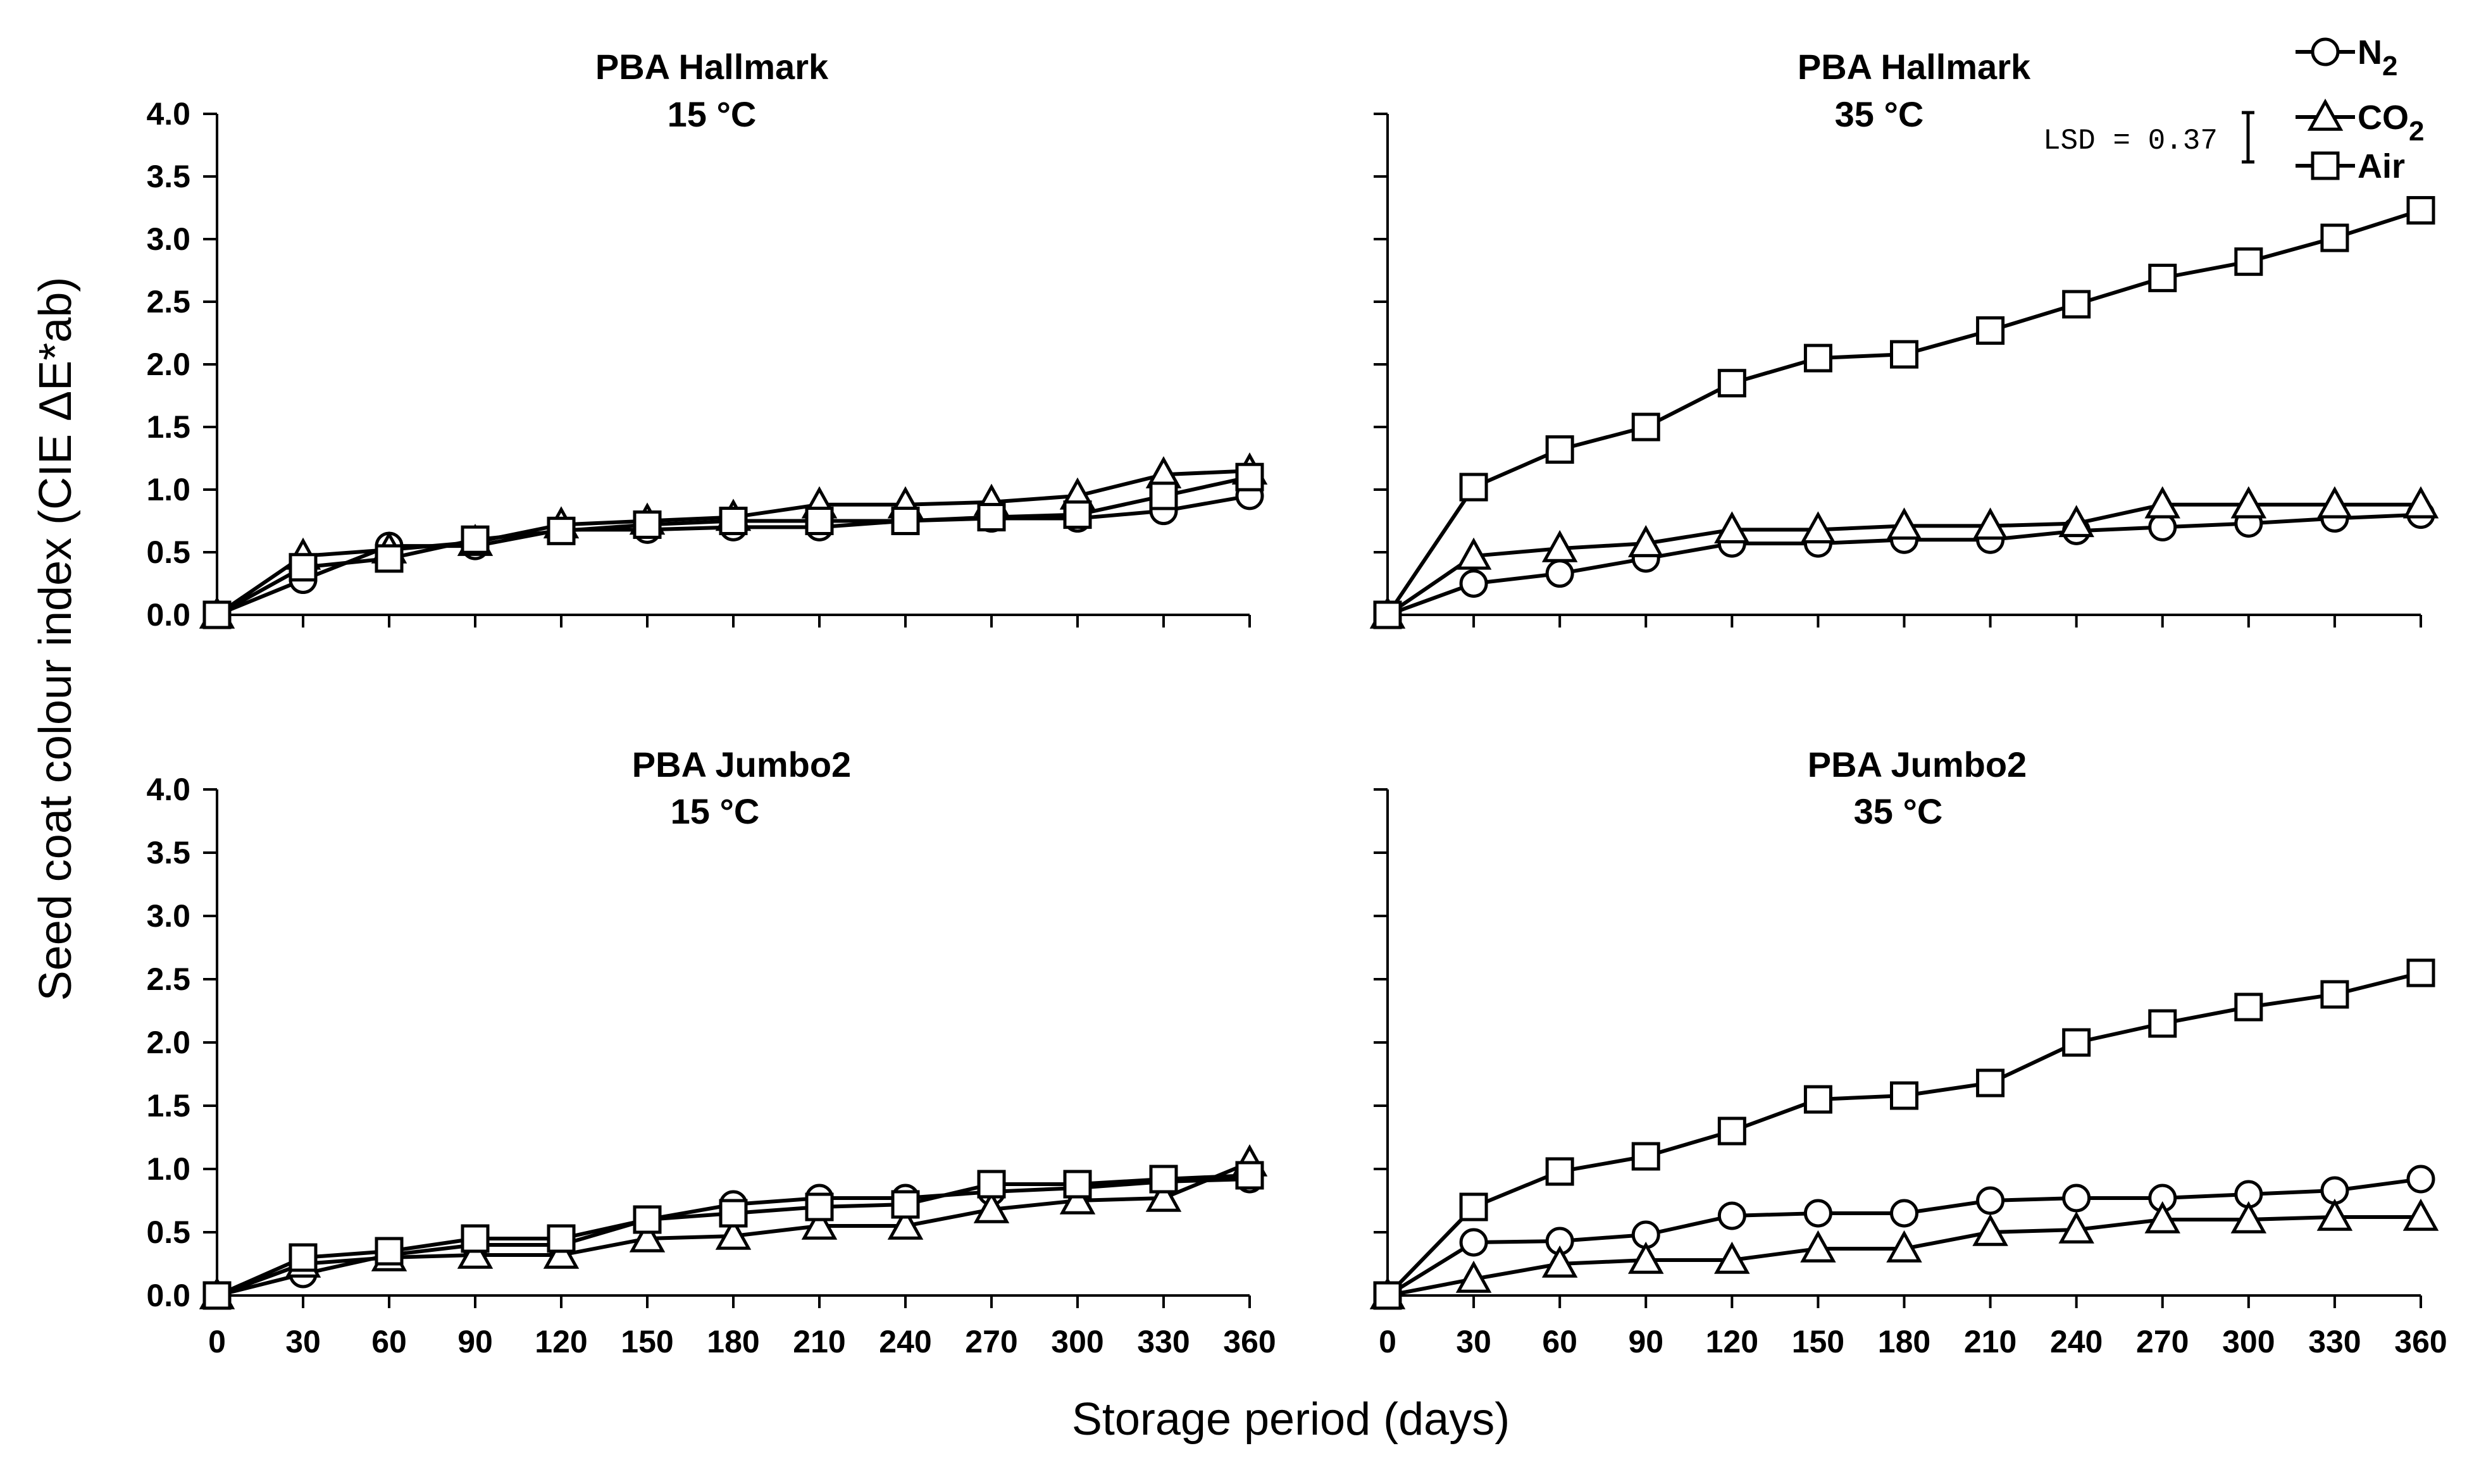 This screenshot has height=1484, width=2467. I want to click on panel-subtitle: 35 °C, so click(1879, 114).